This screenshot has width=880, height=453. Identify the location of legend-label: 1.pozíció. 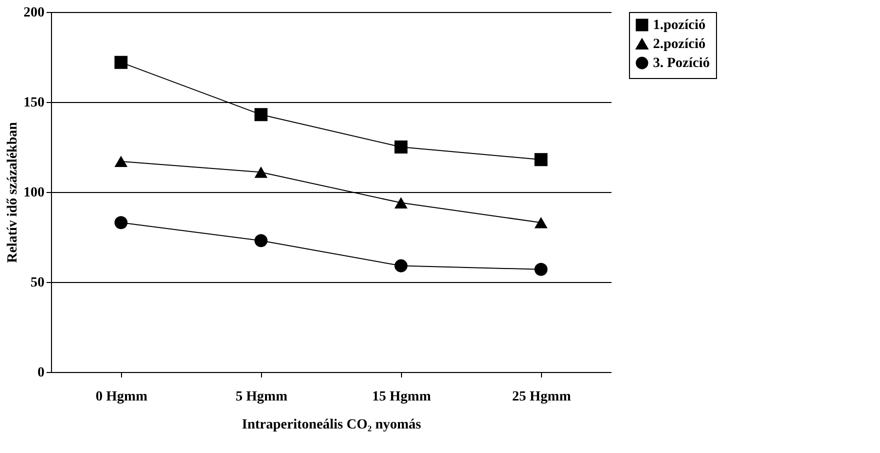
(679, 25).